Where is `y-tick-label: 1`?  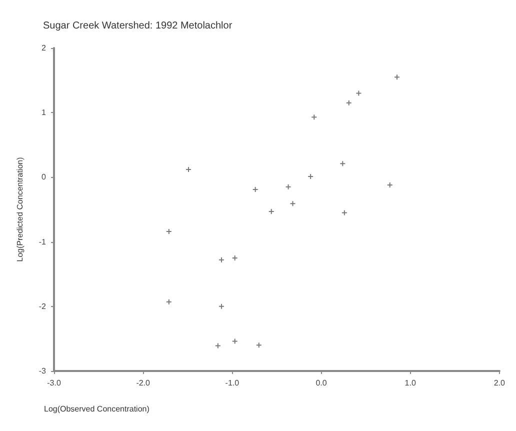
y-tick-label: 1 is located at coordinates (44, 113).